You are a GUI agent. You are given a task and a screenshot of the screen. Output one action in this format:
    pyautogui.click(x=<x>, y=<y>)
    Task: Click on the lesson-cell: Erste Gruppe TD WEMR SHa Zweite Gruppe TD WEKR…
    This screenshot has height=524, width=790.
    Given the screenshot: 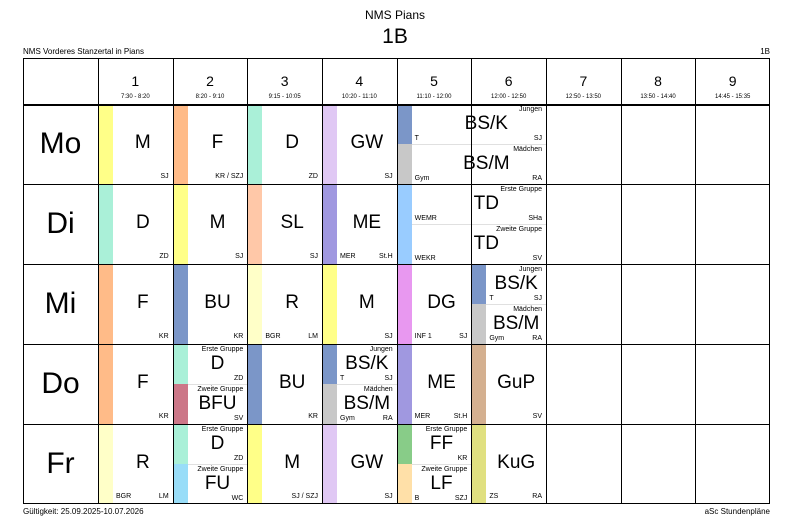 What is the action you would take?
    pyautogui.click(x=471, y=224)
    